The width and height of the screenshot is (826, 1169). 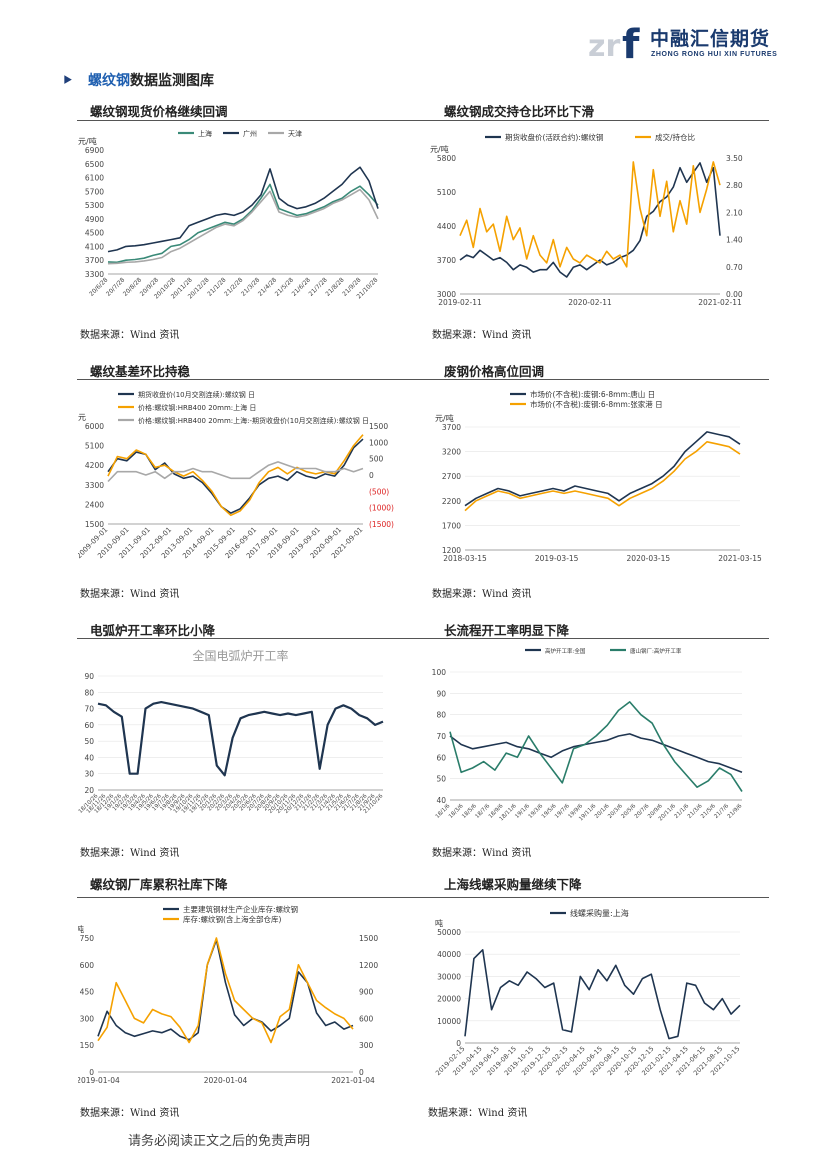 I want to click on panel-title-4: 废钢价格高位回调, so click(x=494, y=371).